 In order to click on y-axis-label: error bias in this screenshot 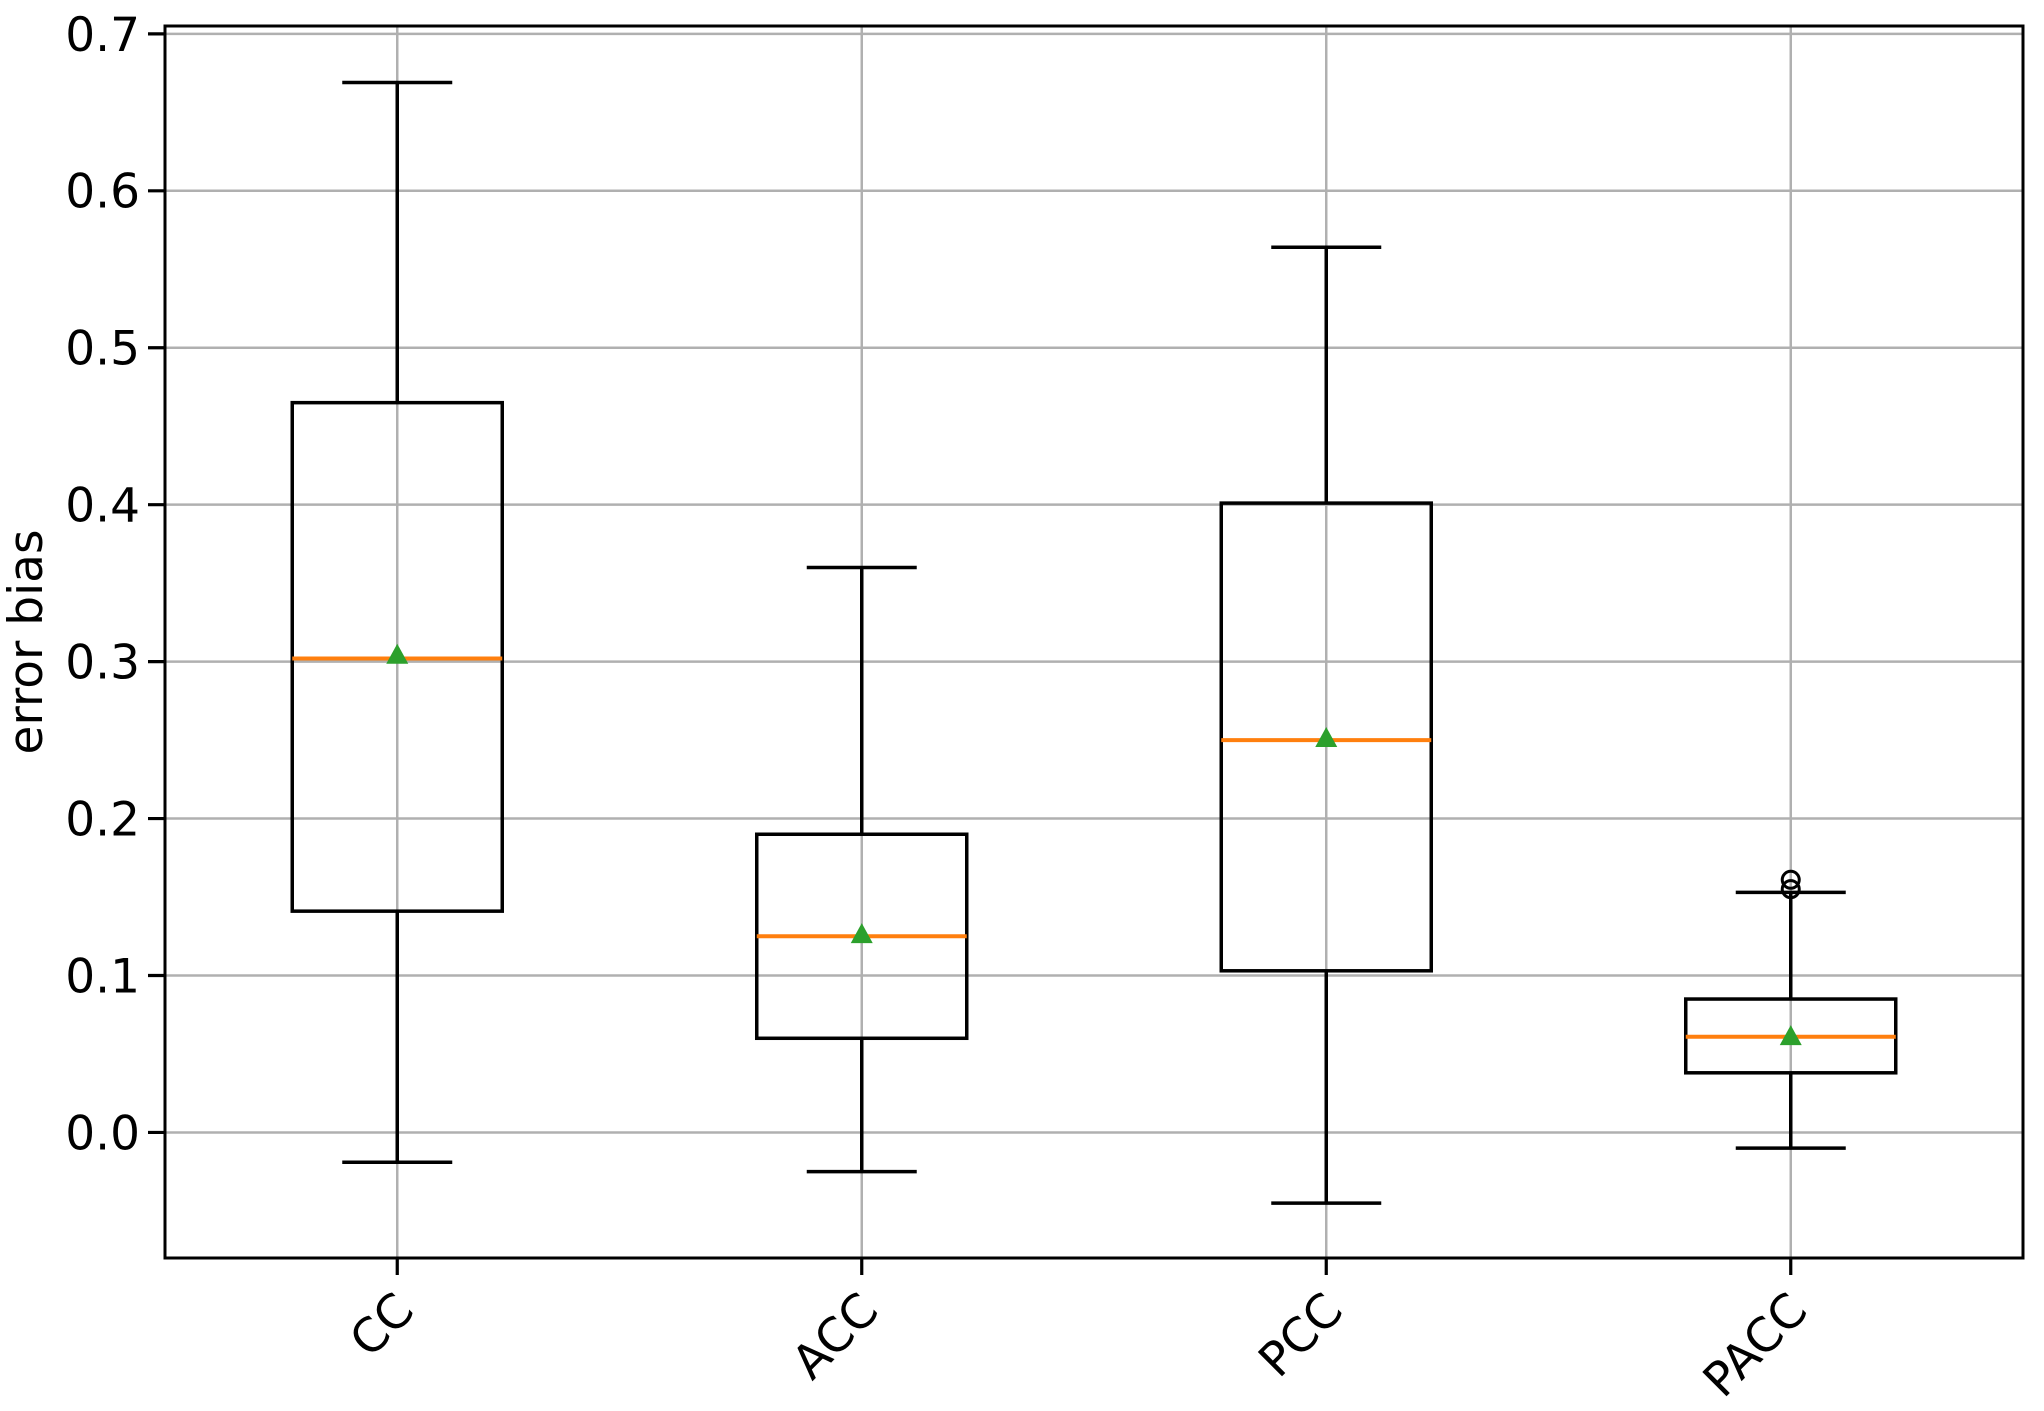, I will do `click(27, 642)`.